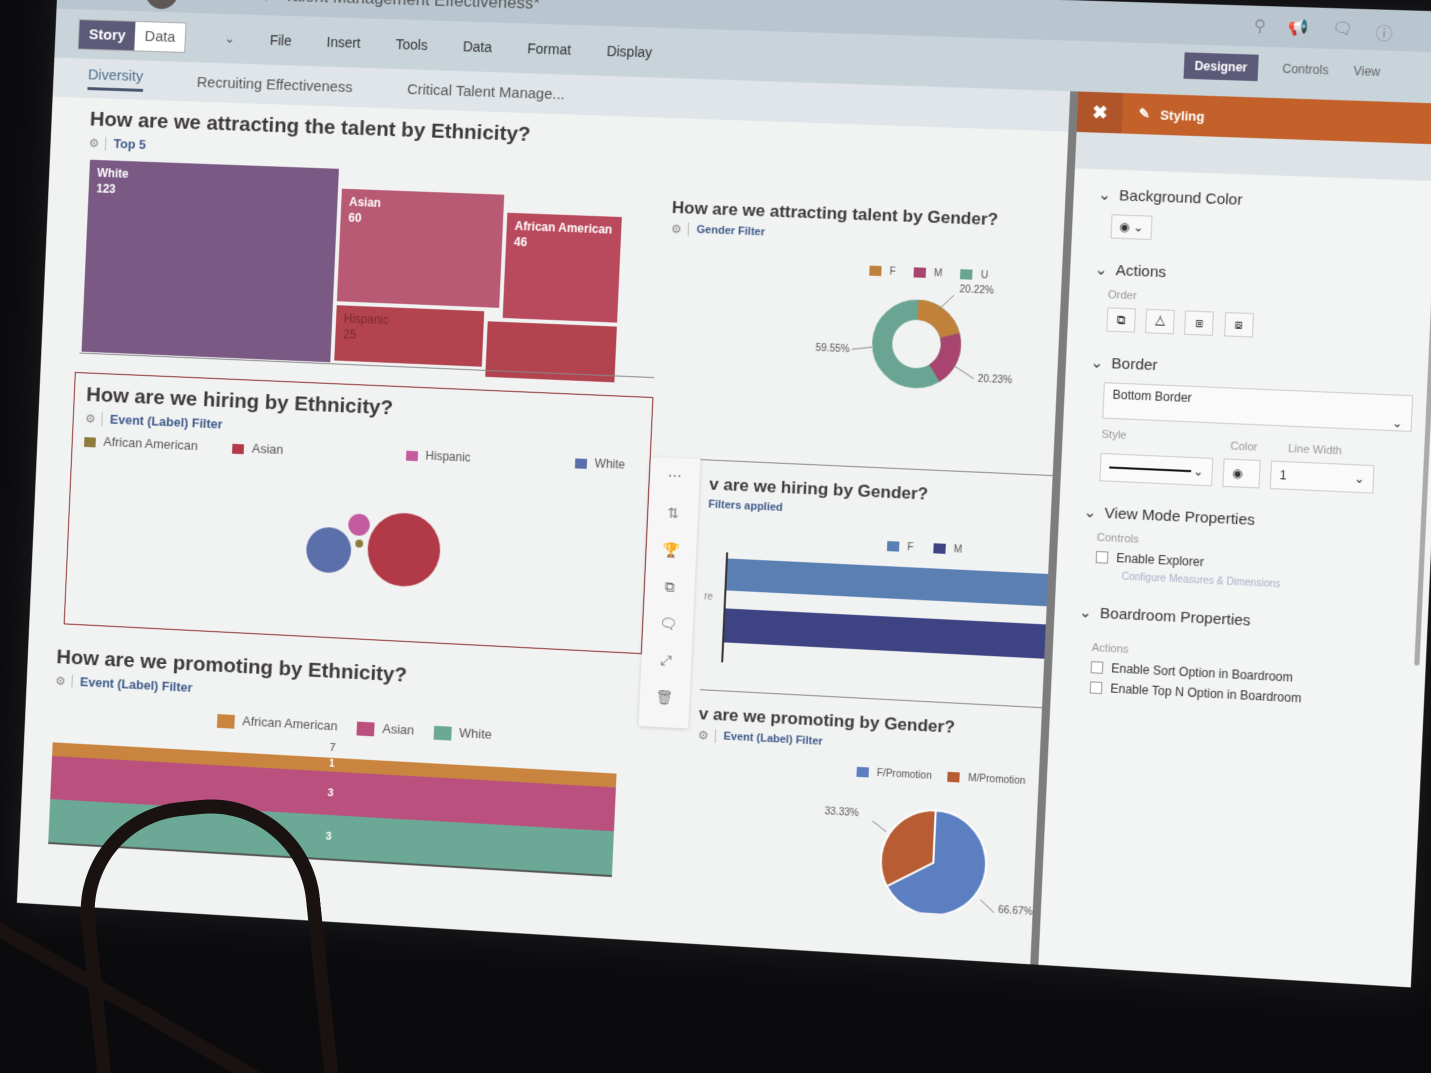 This screenshot has width=1431, height=1073. What do you see at coordinates (160, 36) in the screenshot?
I see `data-mode-button: Data` at bounding box center [160, 36].